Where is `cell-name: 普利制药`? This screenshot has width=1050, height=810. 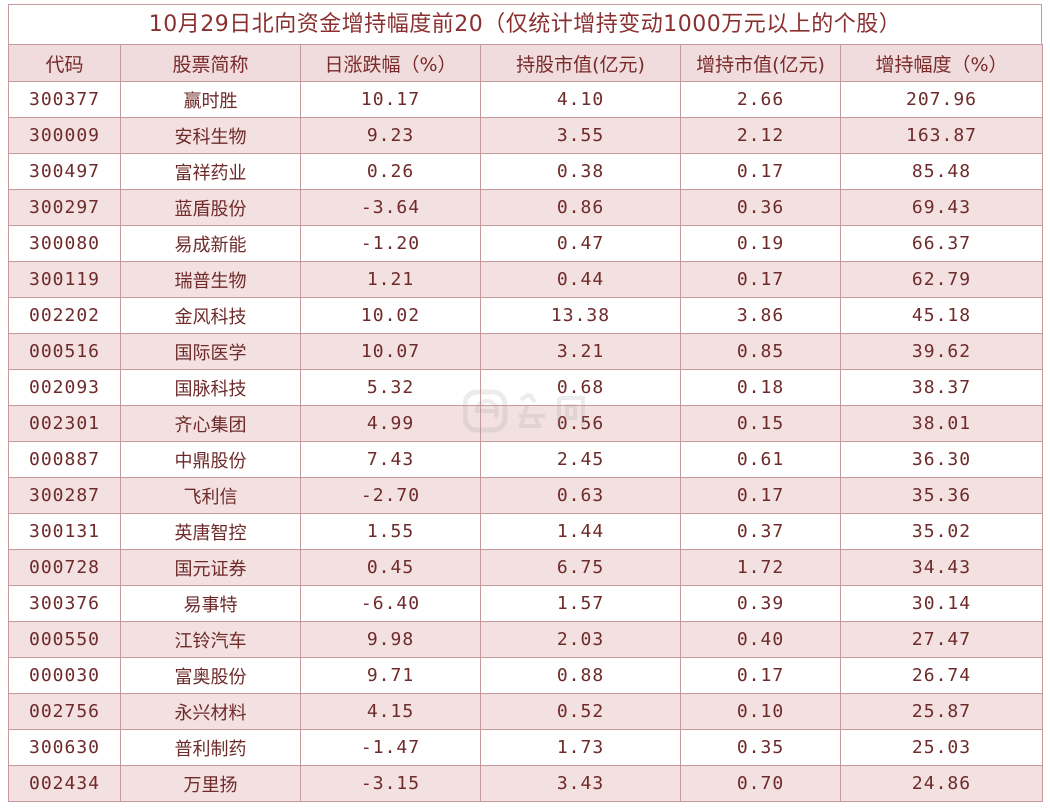
cell-name: 普利制药 is located at coordinates (210, 747).